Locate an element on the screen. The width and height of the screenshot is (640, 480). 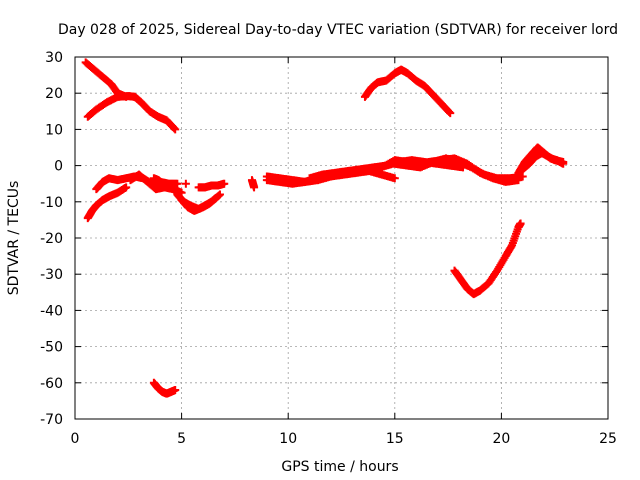
y-tick-label: -50 is located at coordinates (51, 348).